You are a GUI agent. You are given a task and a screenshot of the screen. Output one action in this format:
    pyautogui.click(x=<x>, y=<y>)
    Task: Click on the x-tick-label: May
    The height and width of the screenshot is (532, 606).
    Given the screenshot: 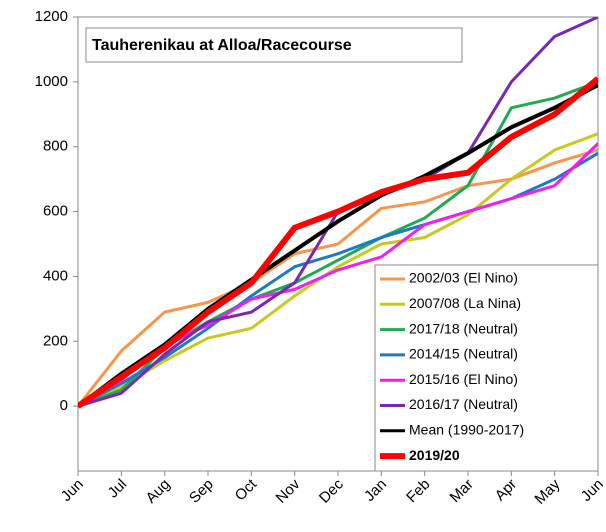 What is the action you would take?
    pyautogui.click(x=547, y=491)
    